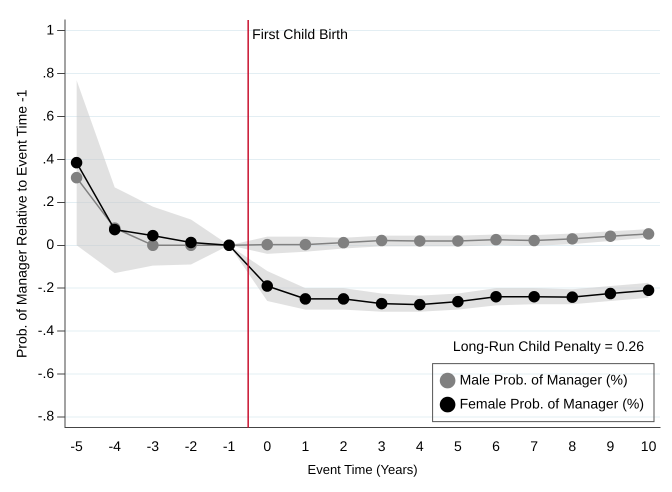 The height and width of the screenshot is (492, 672). Describe the element at coordinates (48, 158) in the screenshot. I see `y-tick-label: .4` at that location.